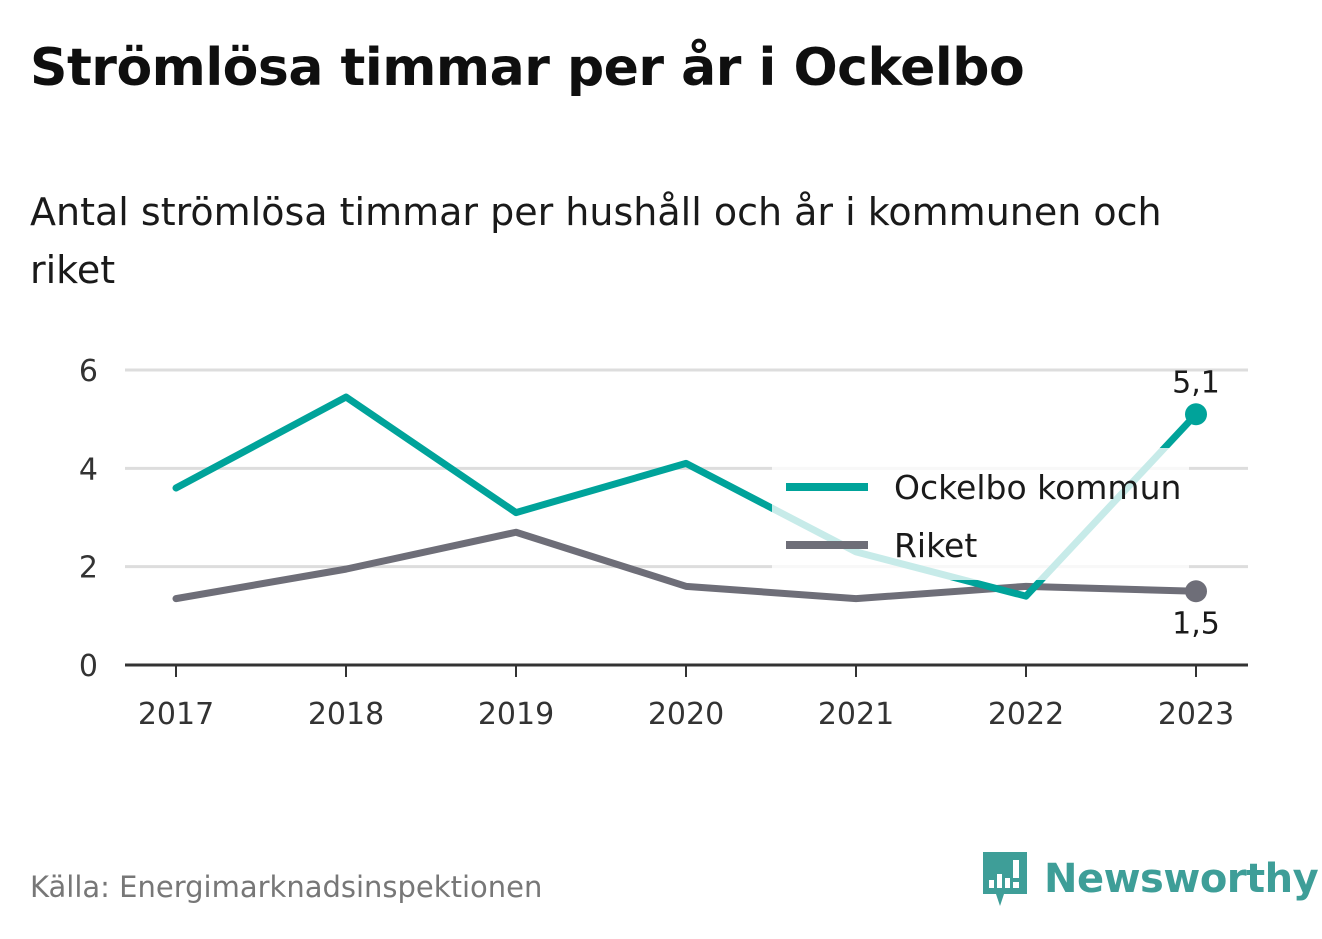 The width and height of the screenshot is (1322, 939). Describe the element at coordinates (1005, 879) in the screenshot. I see `newsworthy-logo-icon` at that location.